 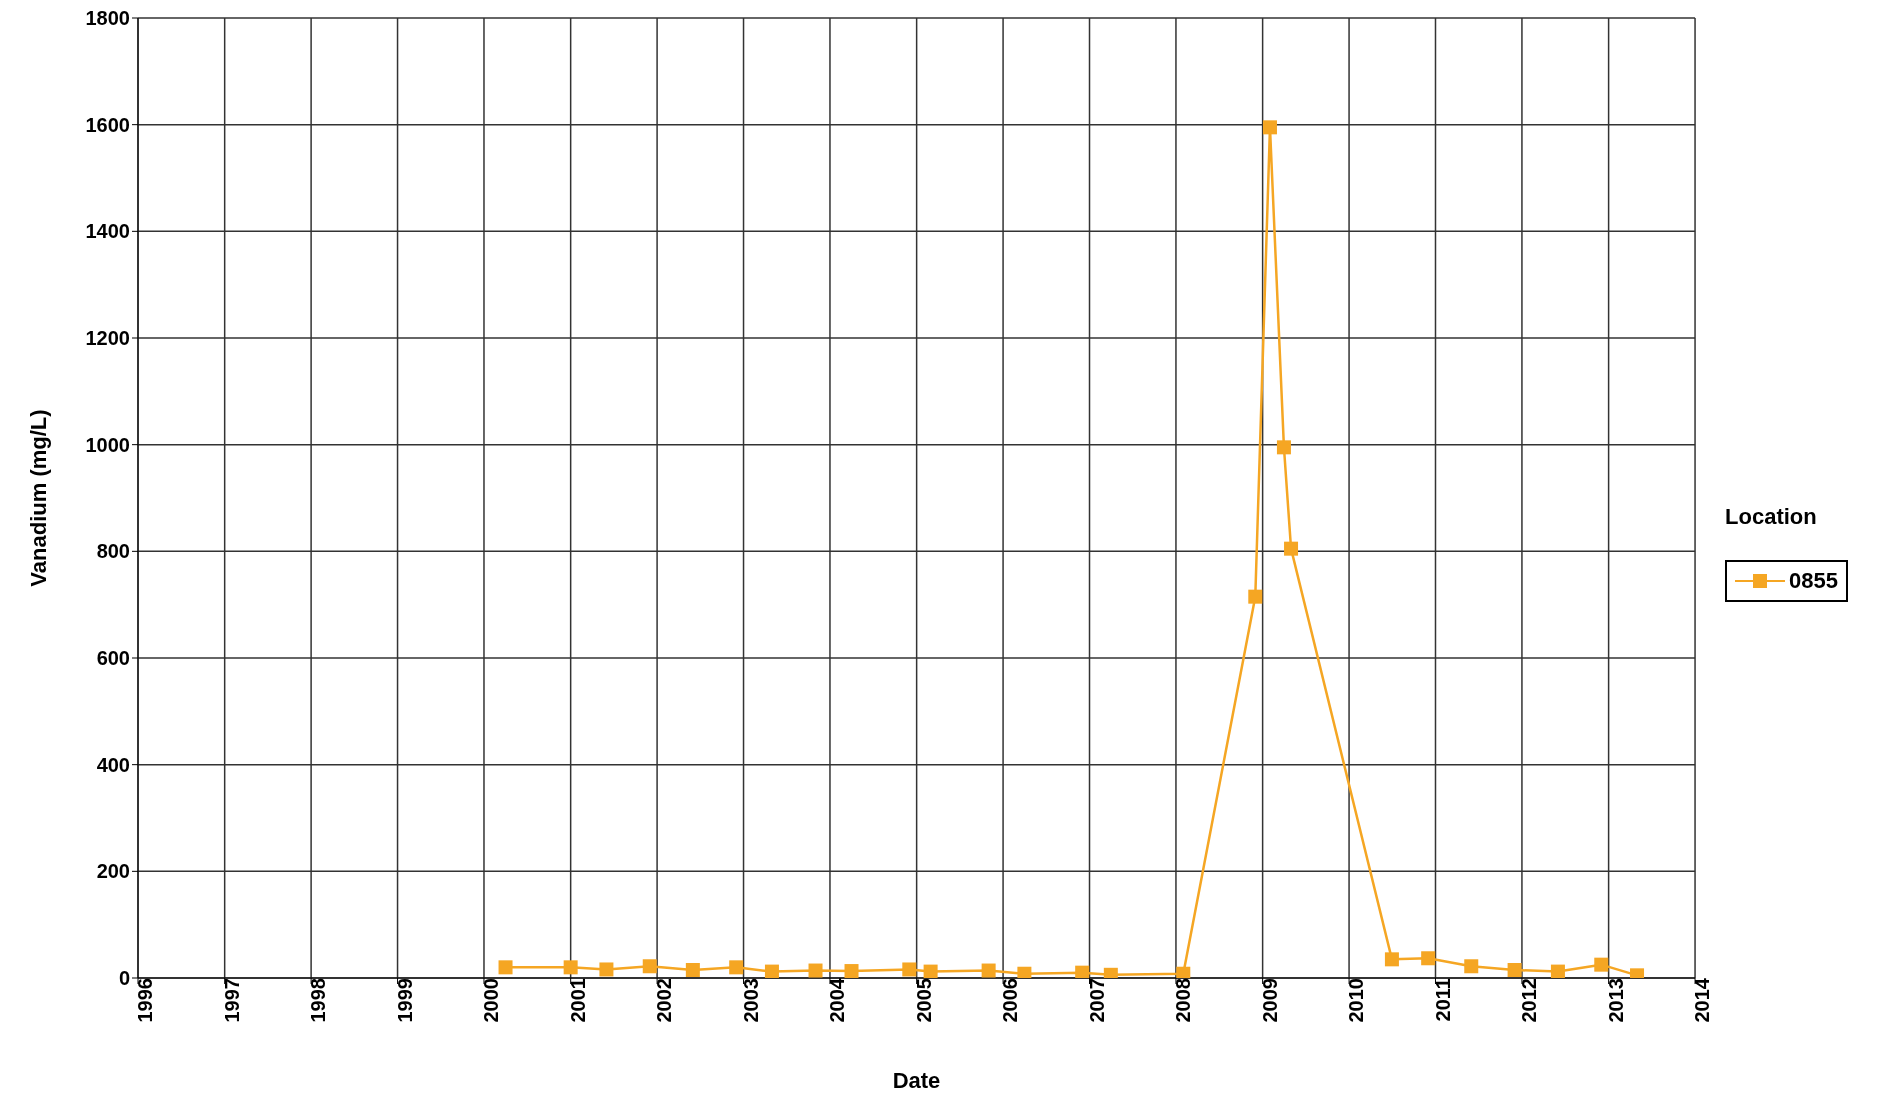 What do you see at coordinates (113, 764) in the screenshot?
I see `y-tick-label: 400` at bounding box center [113, 764].